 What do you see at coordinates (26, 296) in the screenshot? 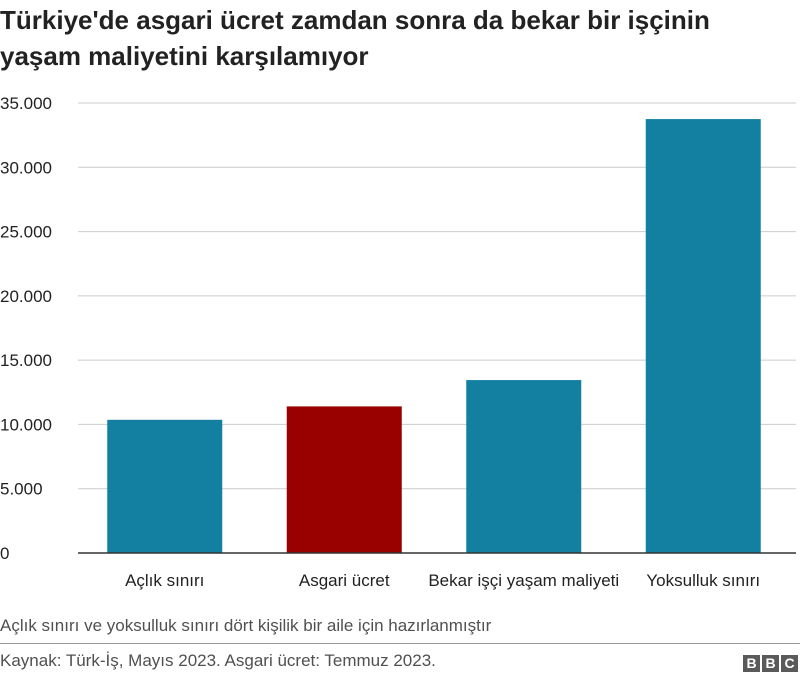
I see `y-tick-label: 20.000` at bounding box center [26, 296].